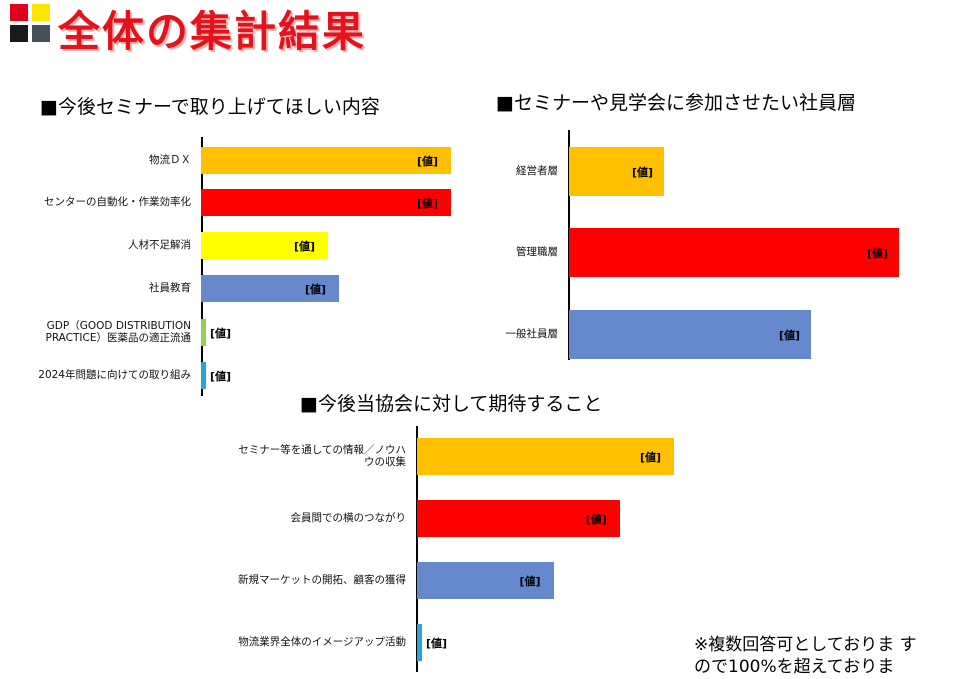  Describe the element at coordinates (451, 404) in the screenshot. I see `chart3-title: ■今後当協会に対して期待すること` at that location.